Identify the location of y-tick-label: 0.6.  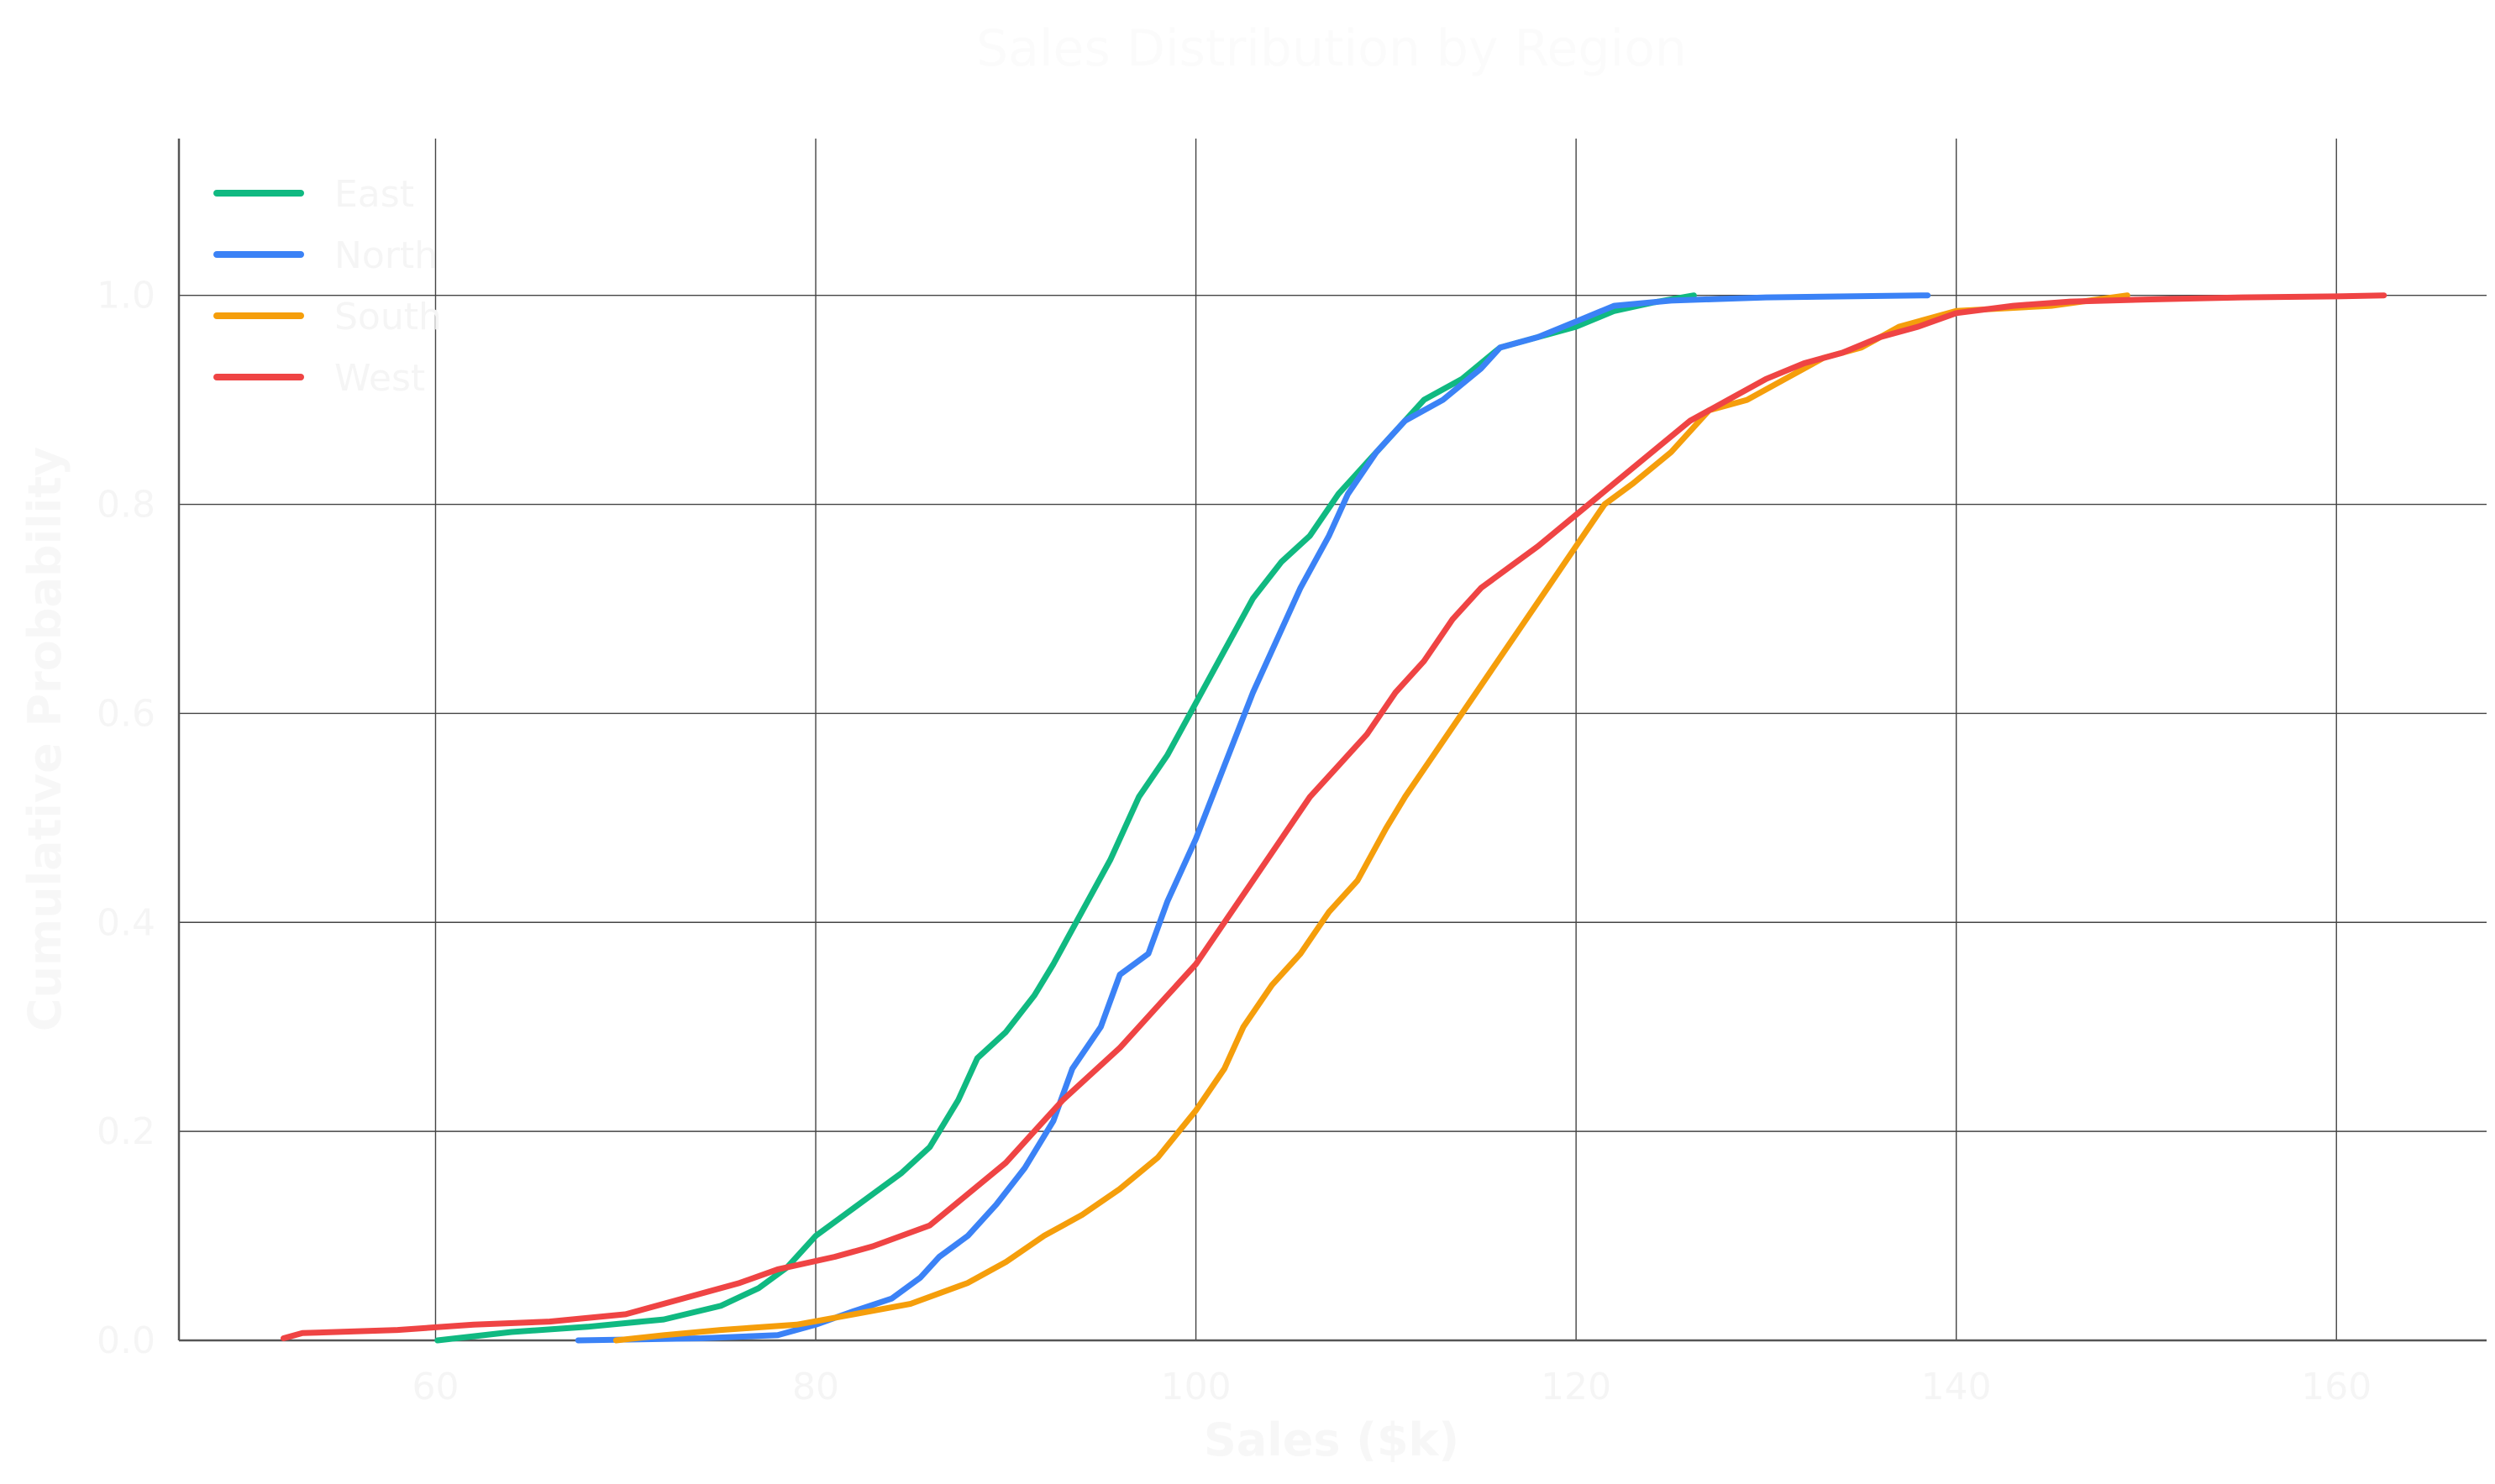
(126, 714).